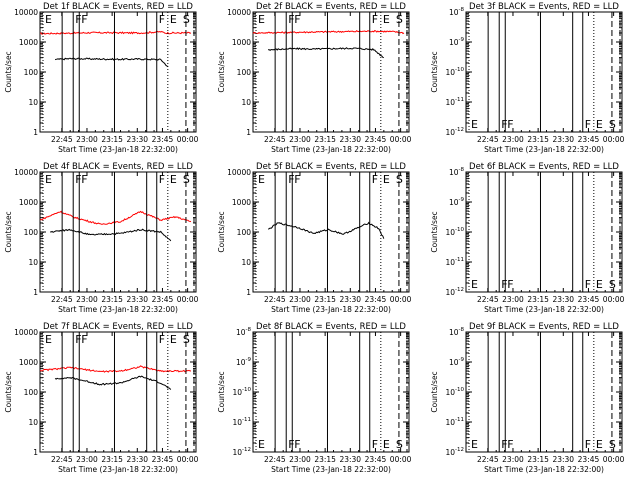  Describe the element at coordinates (331, 7) in the screenshot. I see `panel-title: Det 2f BLACK = Events, RED = LLD` at that location.